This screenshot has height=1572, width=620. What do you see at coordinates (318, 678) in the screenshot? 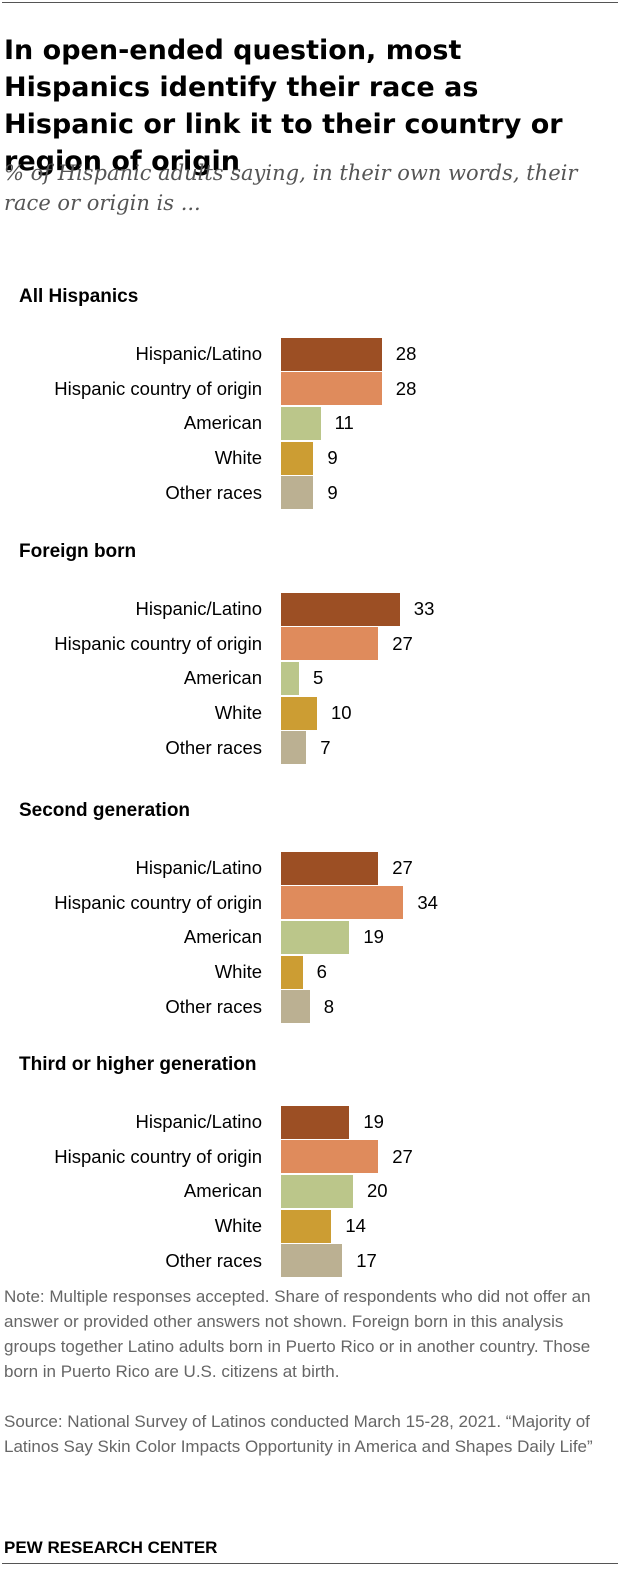
I see `value-label: 5` at bounding box center [318, 678].